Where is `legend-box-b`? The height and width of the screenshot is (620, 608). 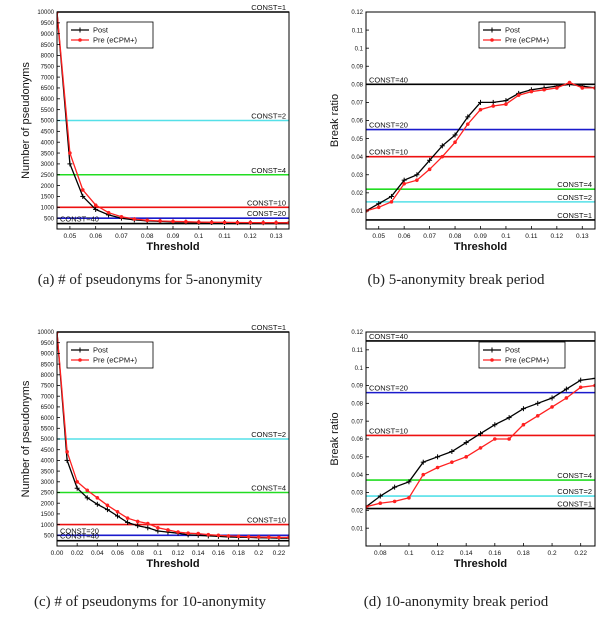 legend-box-b is located at coordinates (522, 35).